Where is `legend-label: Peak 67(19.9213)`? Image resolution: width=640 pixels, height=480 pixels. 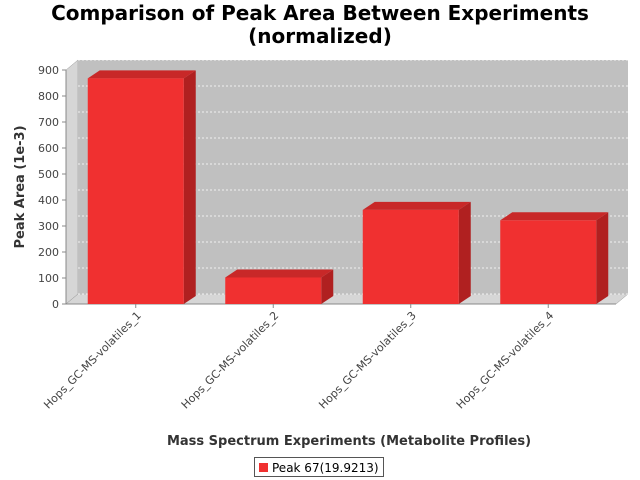 legend-label: Peak 67(19.9213) is located at coordinates (325, 467).